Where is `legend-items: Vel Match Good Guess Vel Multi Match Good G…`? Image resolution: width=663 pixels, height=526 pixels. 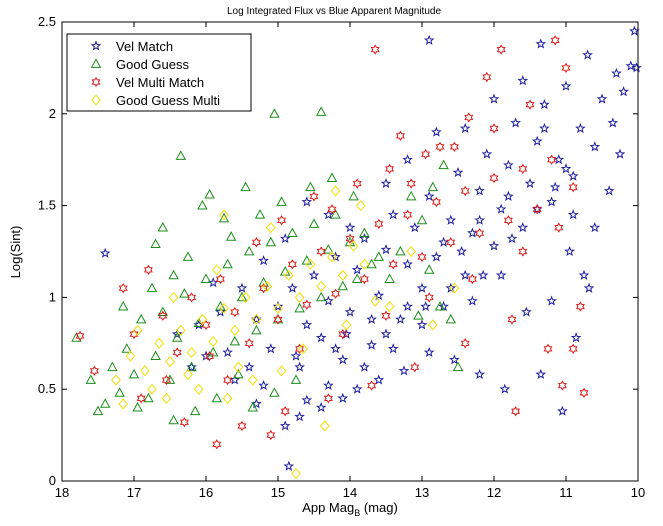
legend-items: Vel Match Good Guess Vel Multi Match Good G… is located at coordinates (155, 73).